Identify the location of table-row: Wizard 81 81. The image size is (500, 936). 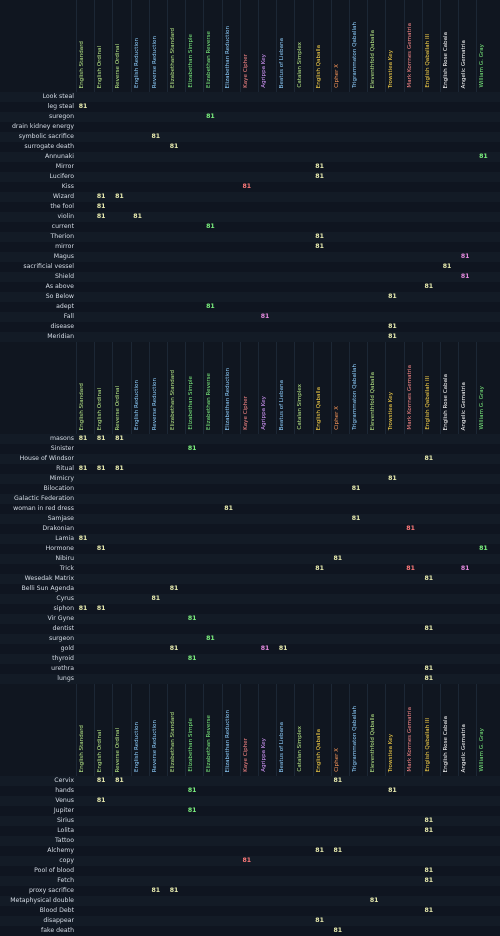
(250, 197).